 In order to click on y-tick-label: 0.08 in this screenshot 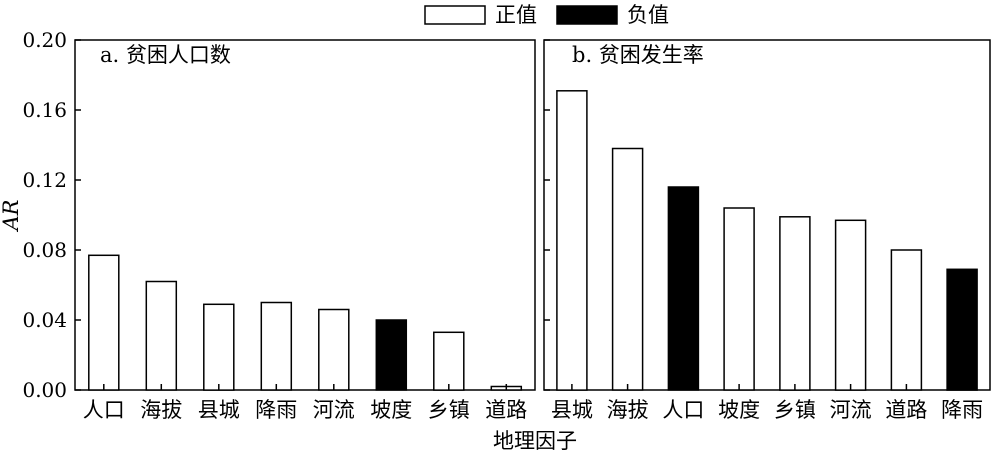, I will do `click(44, 250)`.